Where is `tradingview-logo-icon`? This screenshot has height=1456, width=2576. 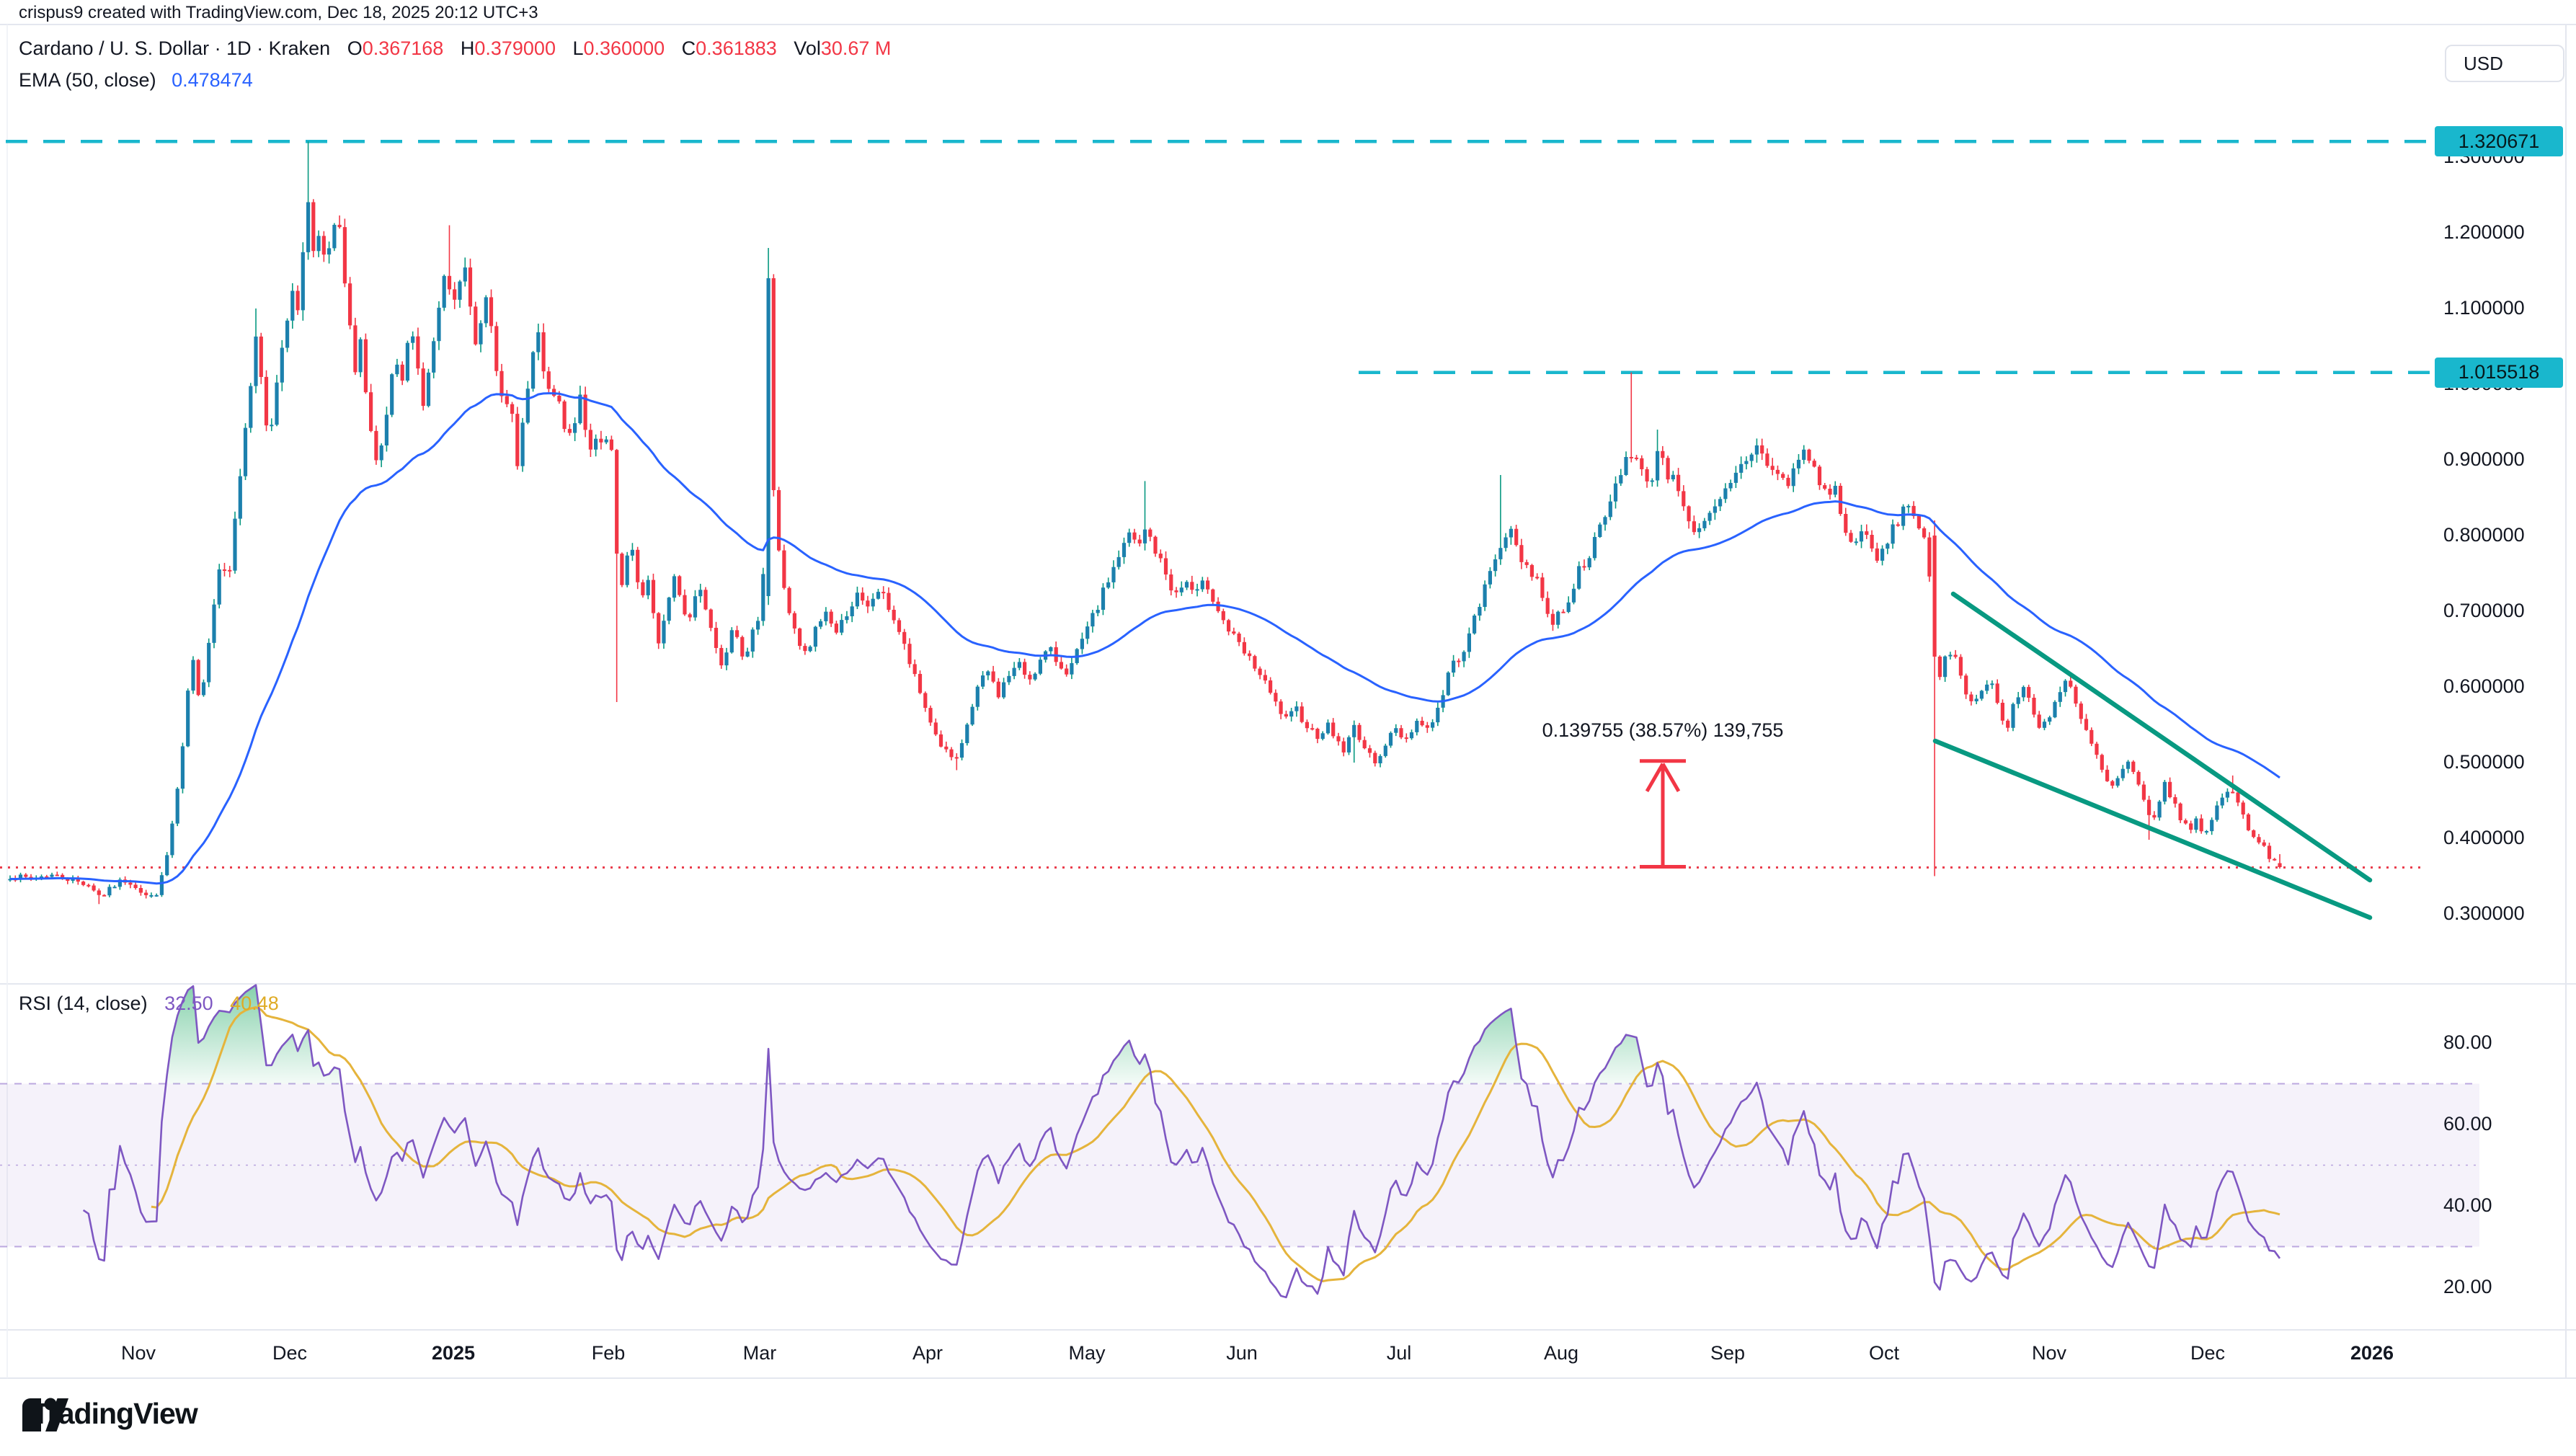 tradingview-logo-icon is located at coordinates (45, 1414).